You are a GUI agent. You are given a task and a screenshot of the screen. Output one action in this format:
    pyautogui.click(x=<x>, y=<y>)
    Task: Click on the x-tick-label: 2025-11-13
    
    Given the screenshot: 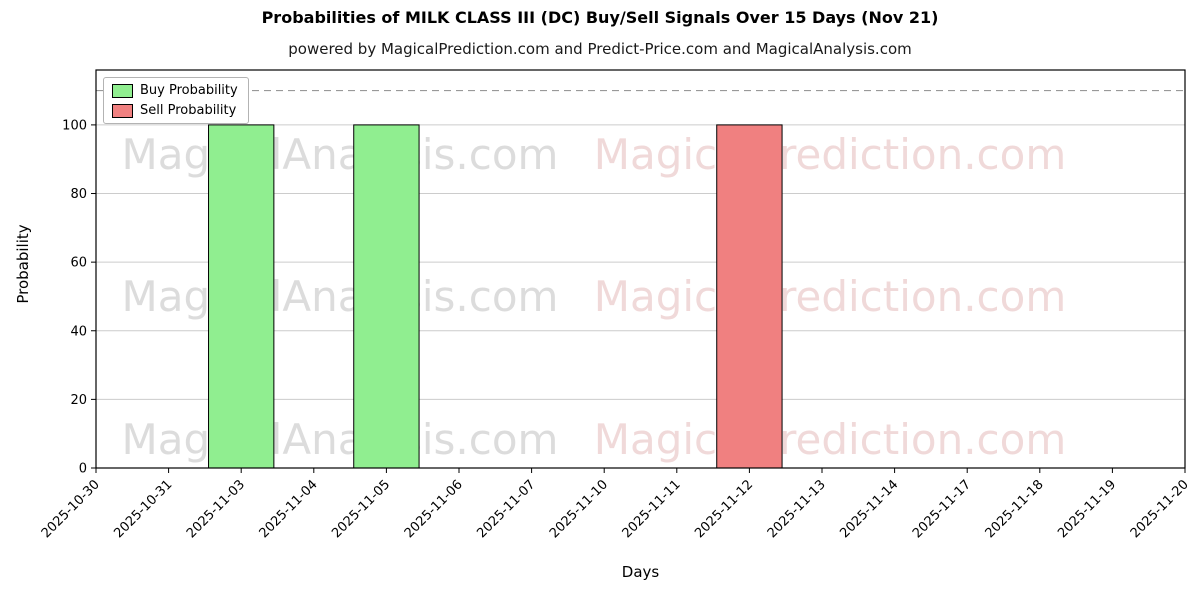 What is the action you would take?
    pyautogui.click(x=797, y=509)
    